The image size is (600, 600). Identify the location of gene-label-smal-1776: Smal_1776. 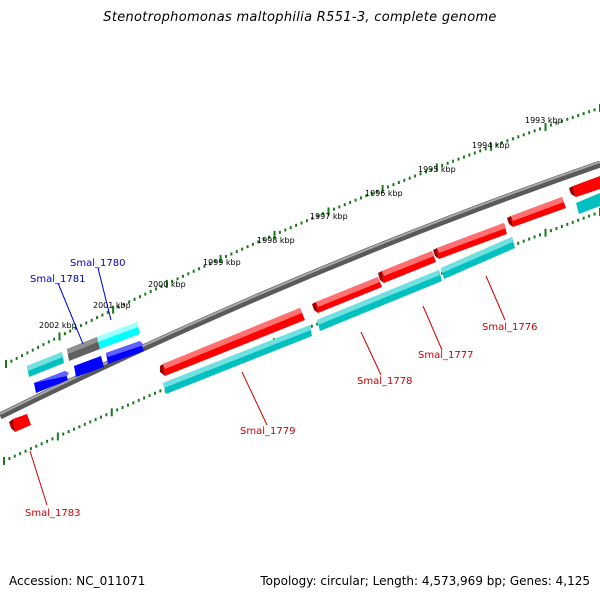
(509, 327).